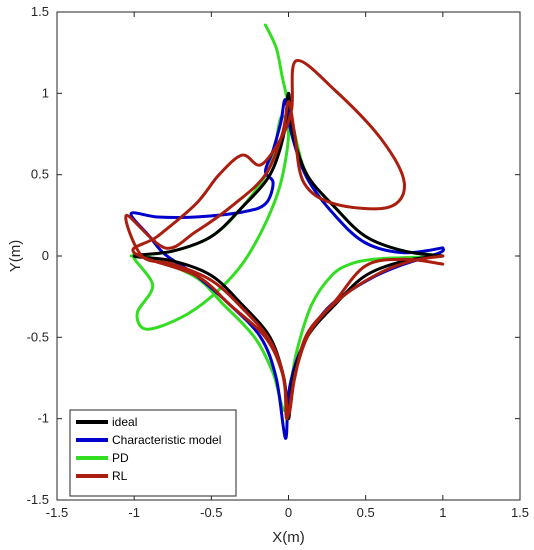 Image resolution: width=534 pixels, height=550 pixels. I want to click on legend-label: RL, so click(120, 476).